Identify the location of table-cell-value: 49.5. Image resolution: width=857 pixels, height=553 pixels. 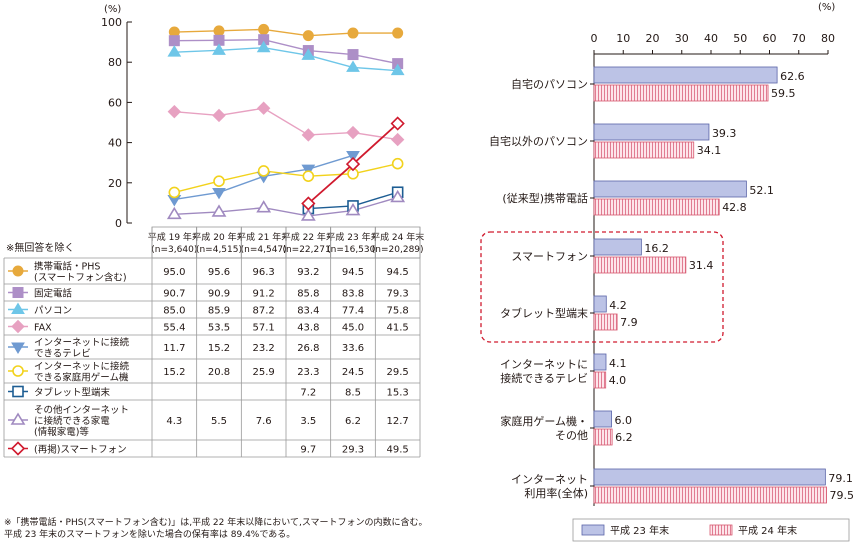
(398, 450).